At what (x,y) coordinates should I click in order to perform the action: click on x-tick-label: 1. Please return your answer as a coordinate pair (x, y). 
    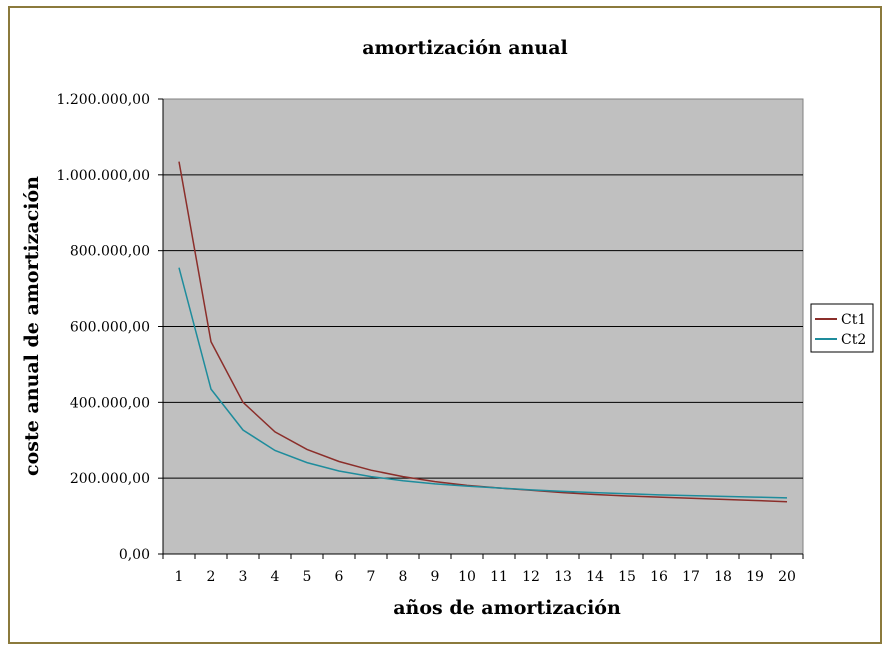
    Looking at the image, I should click on (179, 577).